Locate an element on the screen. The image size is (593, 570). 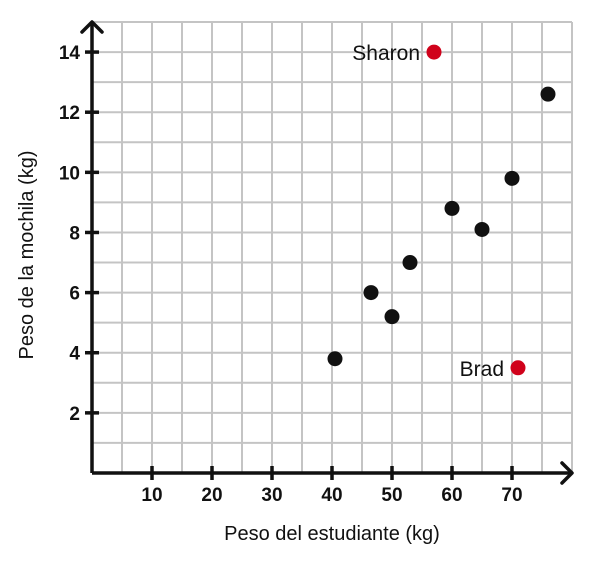
x-axis-label: Peso del estudiante (kg) is located at coordinates (332, 534).